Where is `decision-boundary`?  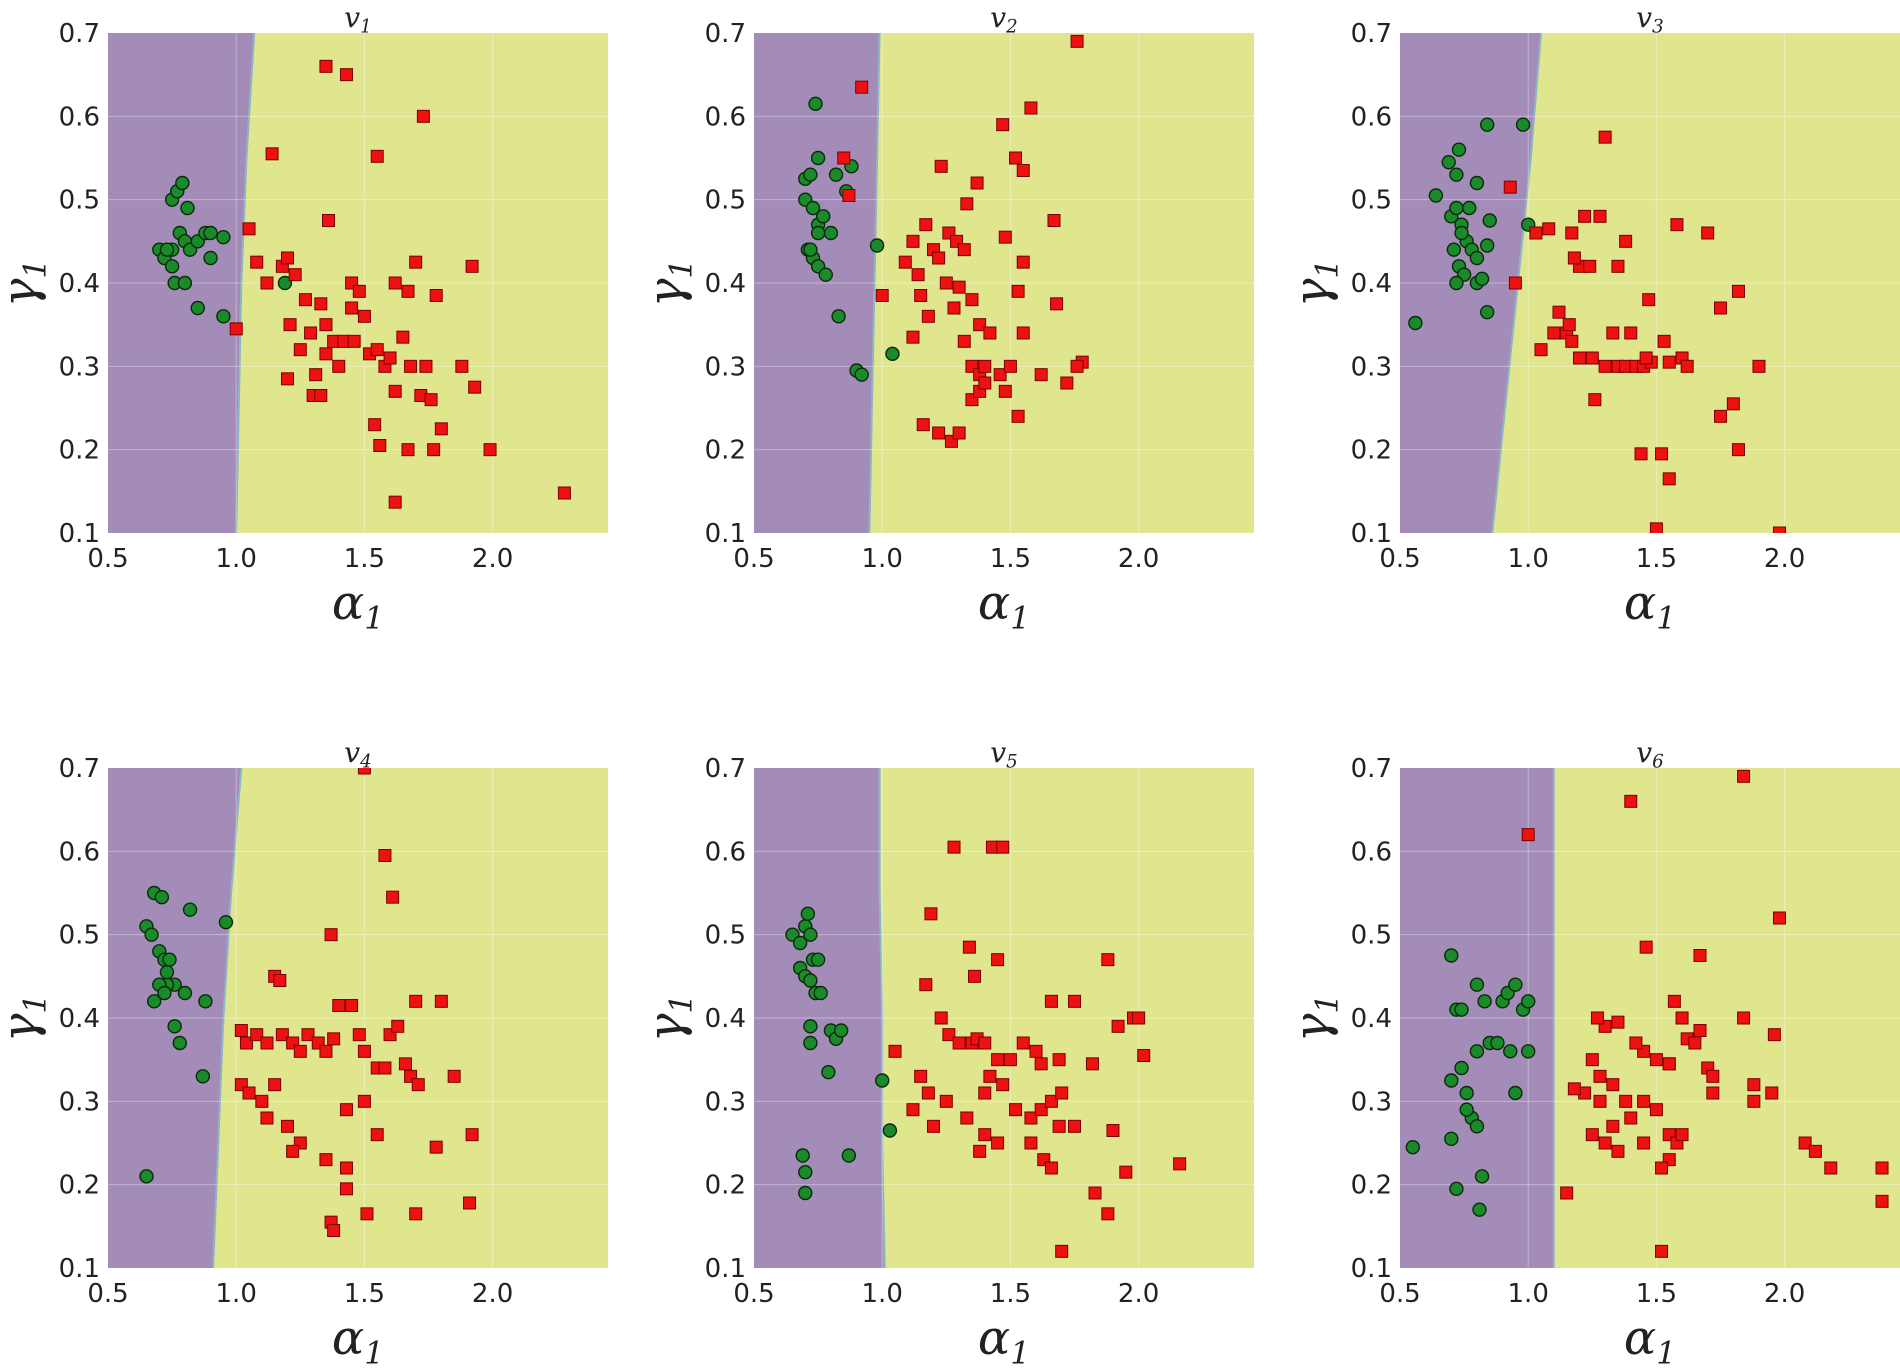
decision-boundary is located at coordinates (882, 1018).